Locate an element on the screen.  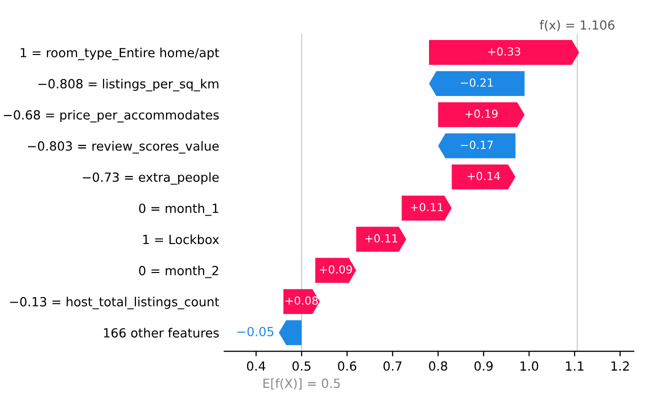
data-label: −0.21 is located at coordinates (476, 82).